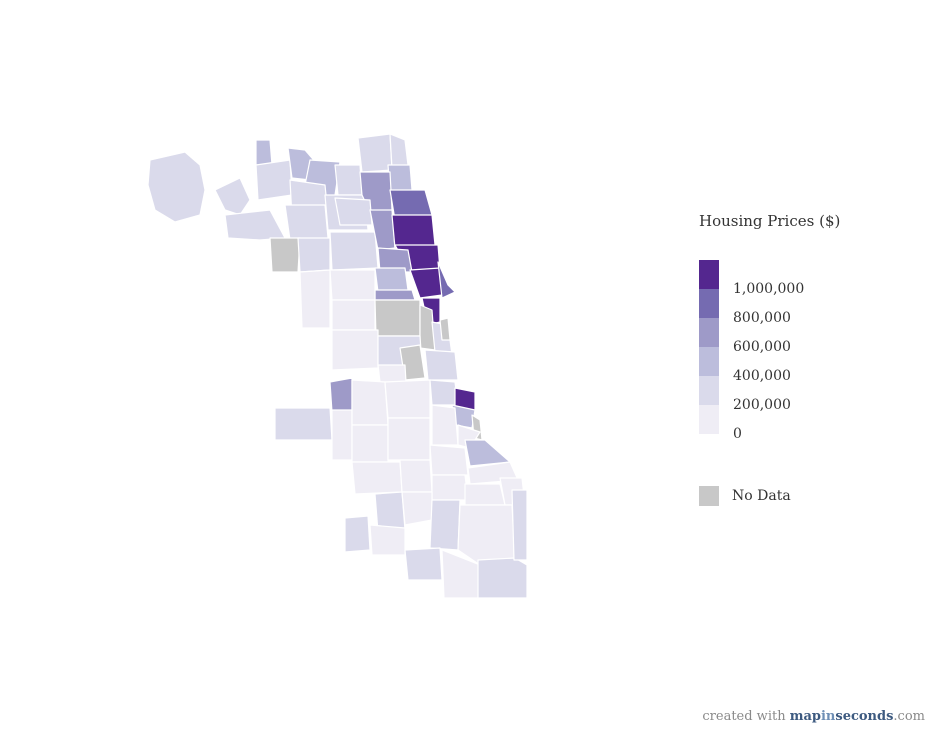 Image resolution: width=933 pixels, height=733 pixels. What do you see at coordinates (762, 405) in the screenshot?
I see `legend-label: 200,000` at bounding box center [762, 405].